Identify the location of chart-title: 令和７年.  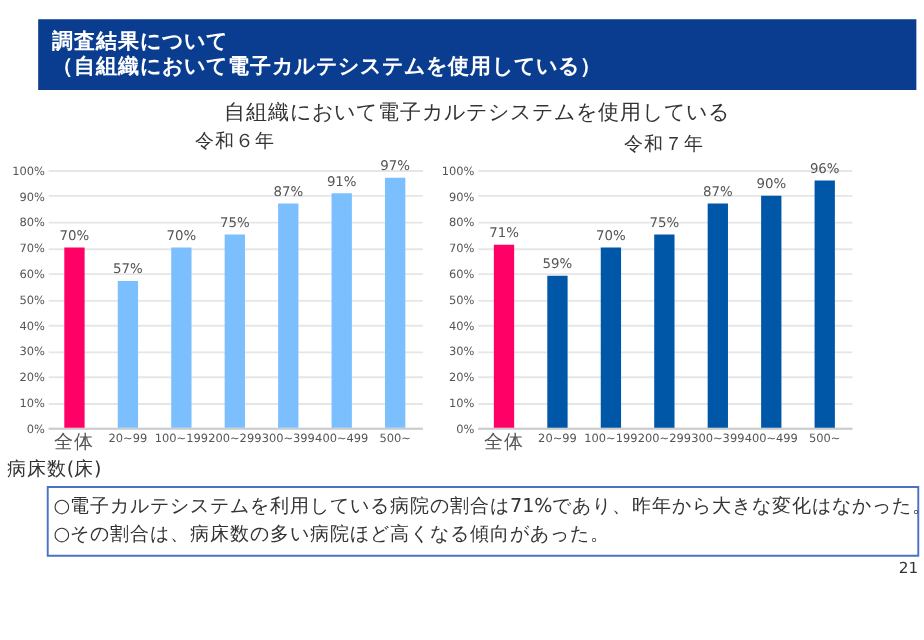
(664, 143).